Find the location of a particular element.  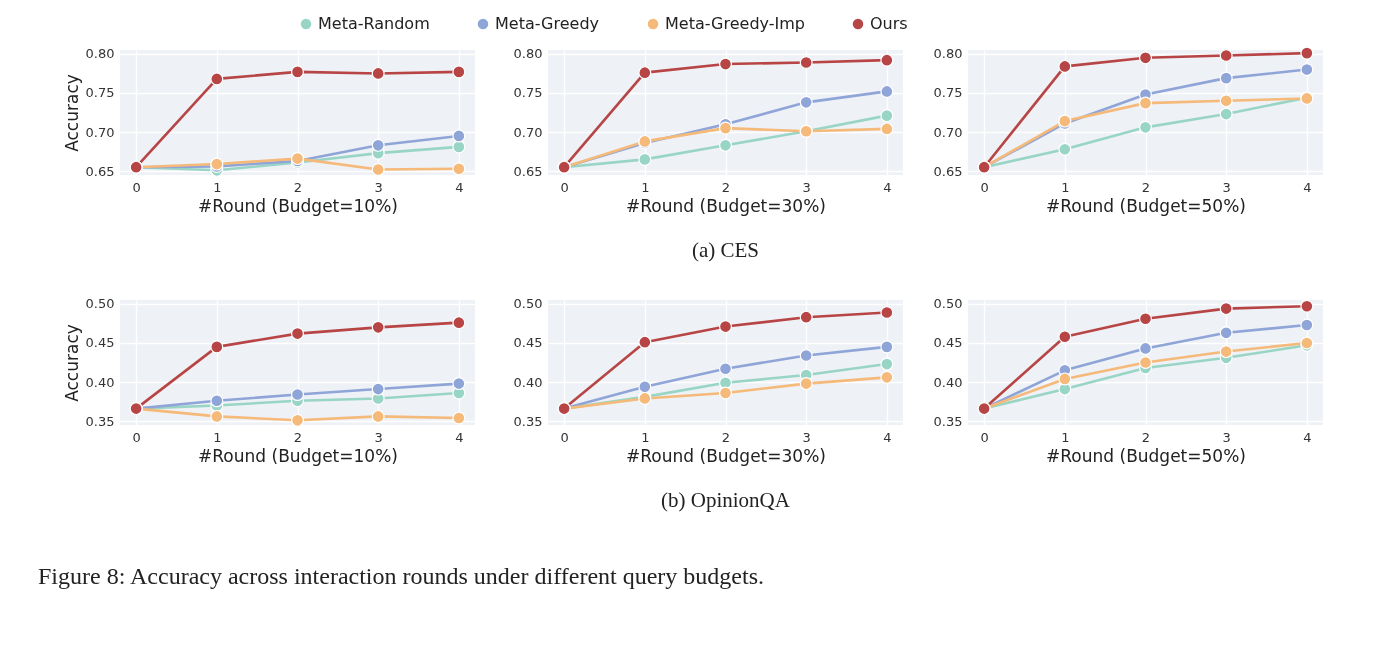

legend-label: Meta-Greedy is located at coordinates (547, 23).